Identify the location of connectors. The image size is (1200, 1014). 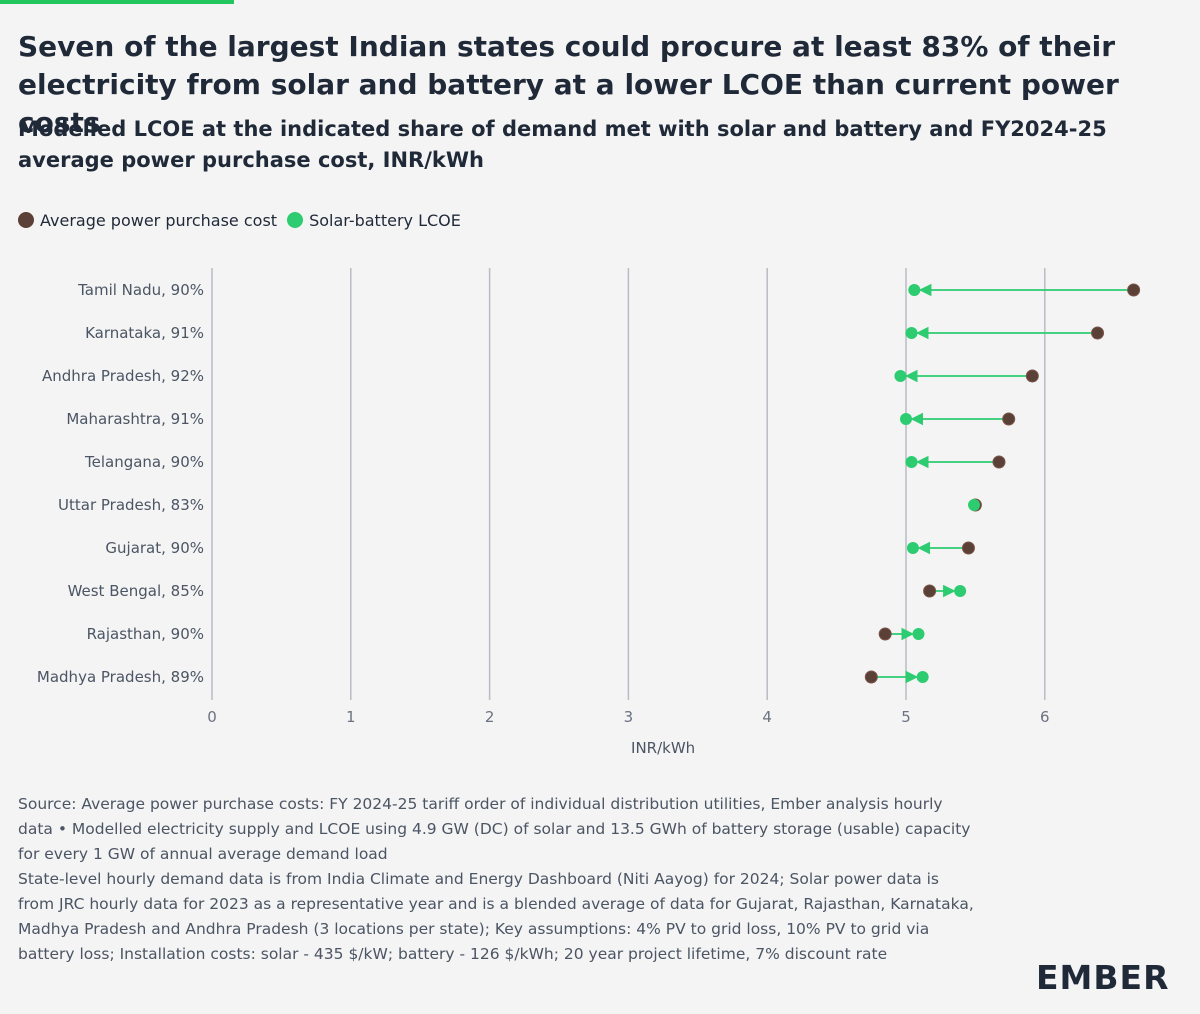
(1002, 483).